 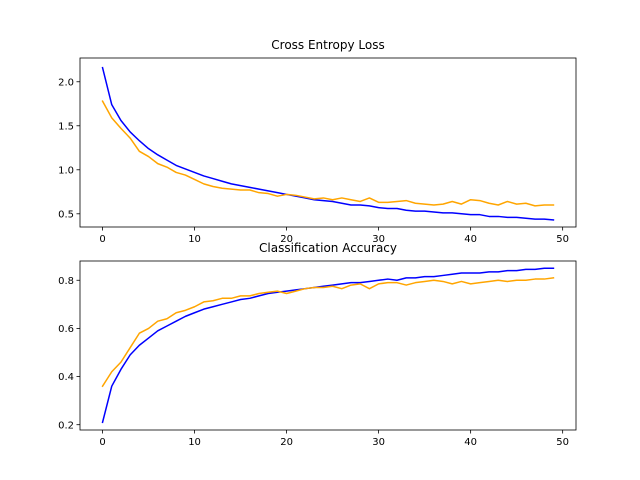 I want to click on chart-title: Classification Accuracy, so click(x=328, y=248).